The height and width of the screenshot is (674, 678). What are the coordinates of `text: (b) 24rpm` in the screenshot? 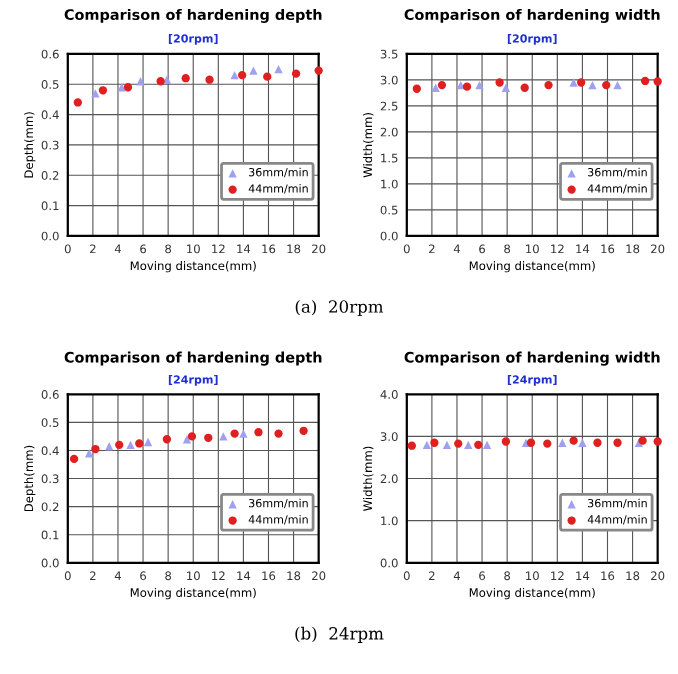 It's located at (339, 634).